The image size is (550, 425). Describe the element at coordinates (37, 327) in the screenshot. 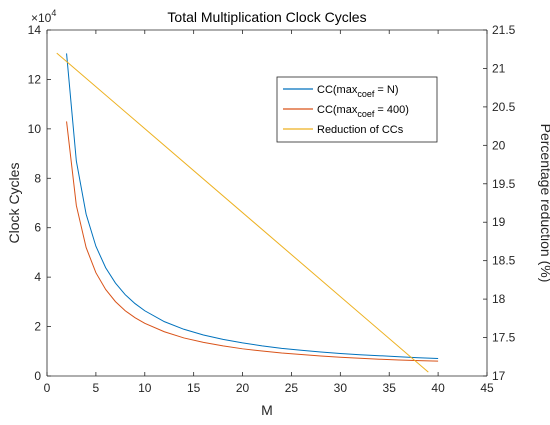

I see `y-left-tick-label: 2` at that location.